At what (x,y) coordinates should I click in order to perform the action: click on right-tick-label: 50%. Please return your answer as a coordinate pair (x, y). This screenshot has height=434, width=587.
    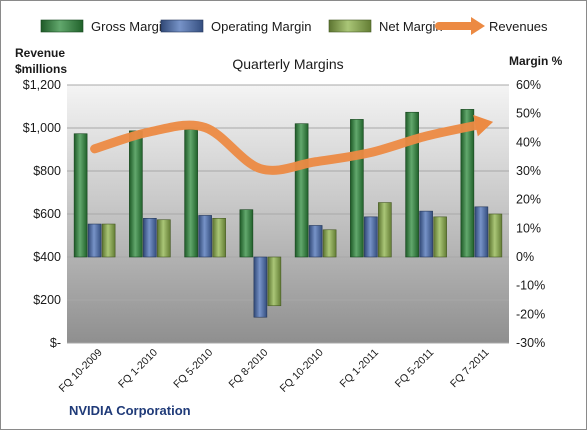
    Looking at the image, I should click on (528, 114).